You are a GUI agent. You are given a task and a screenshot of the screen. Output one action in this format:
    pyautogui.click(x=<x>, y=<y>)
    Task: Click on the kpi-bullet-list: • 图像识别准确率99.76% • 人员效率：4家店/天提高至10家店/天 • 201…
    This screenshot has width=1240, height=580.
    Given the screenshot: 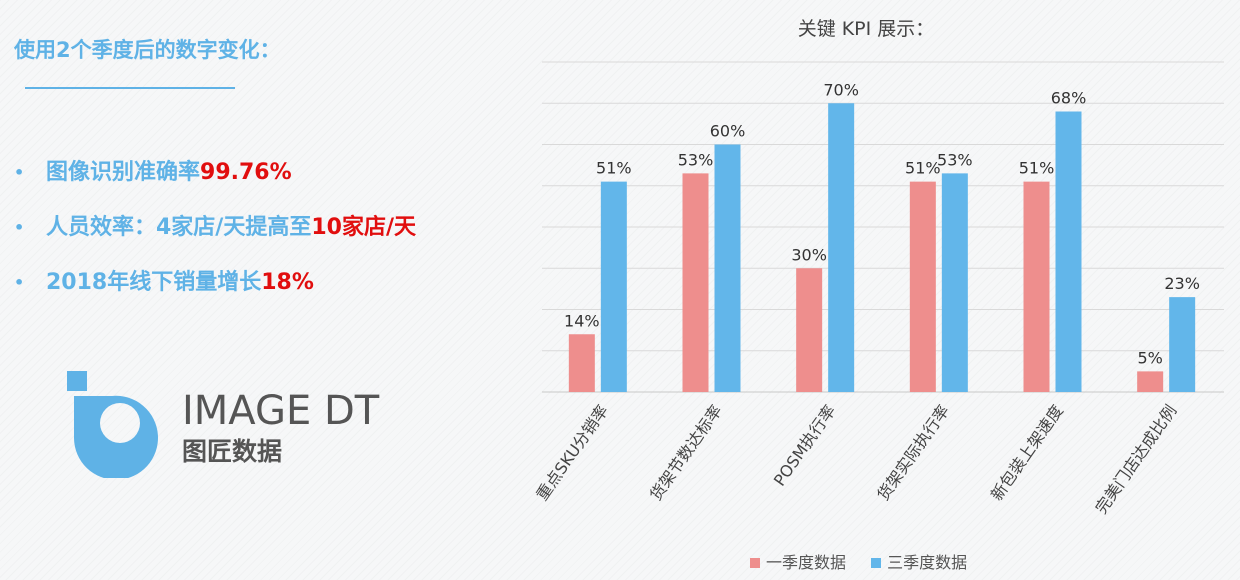 What is the action you would take?
    pyautogui.click(x=215, y=238)
    